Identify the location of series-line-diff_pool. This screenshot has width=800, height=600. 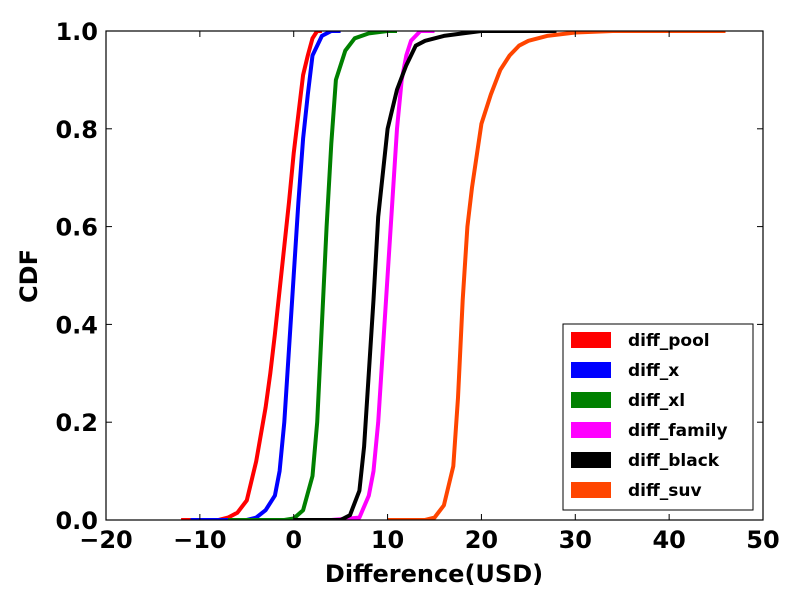
(251, 275).